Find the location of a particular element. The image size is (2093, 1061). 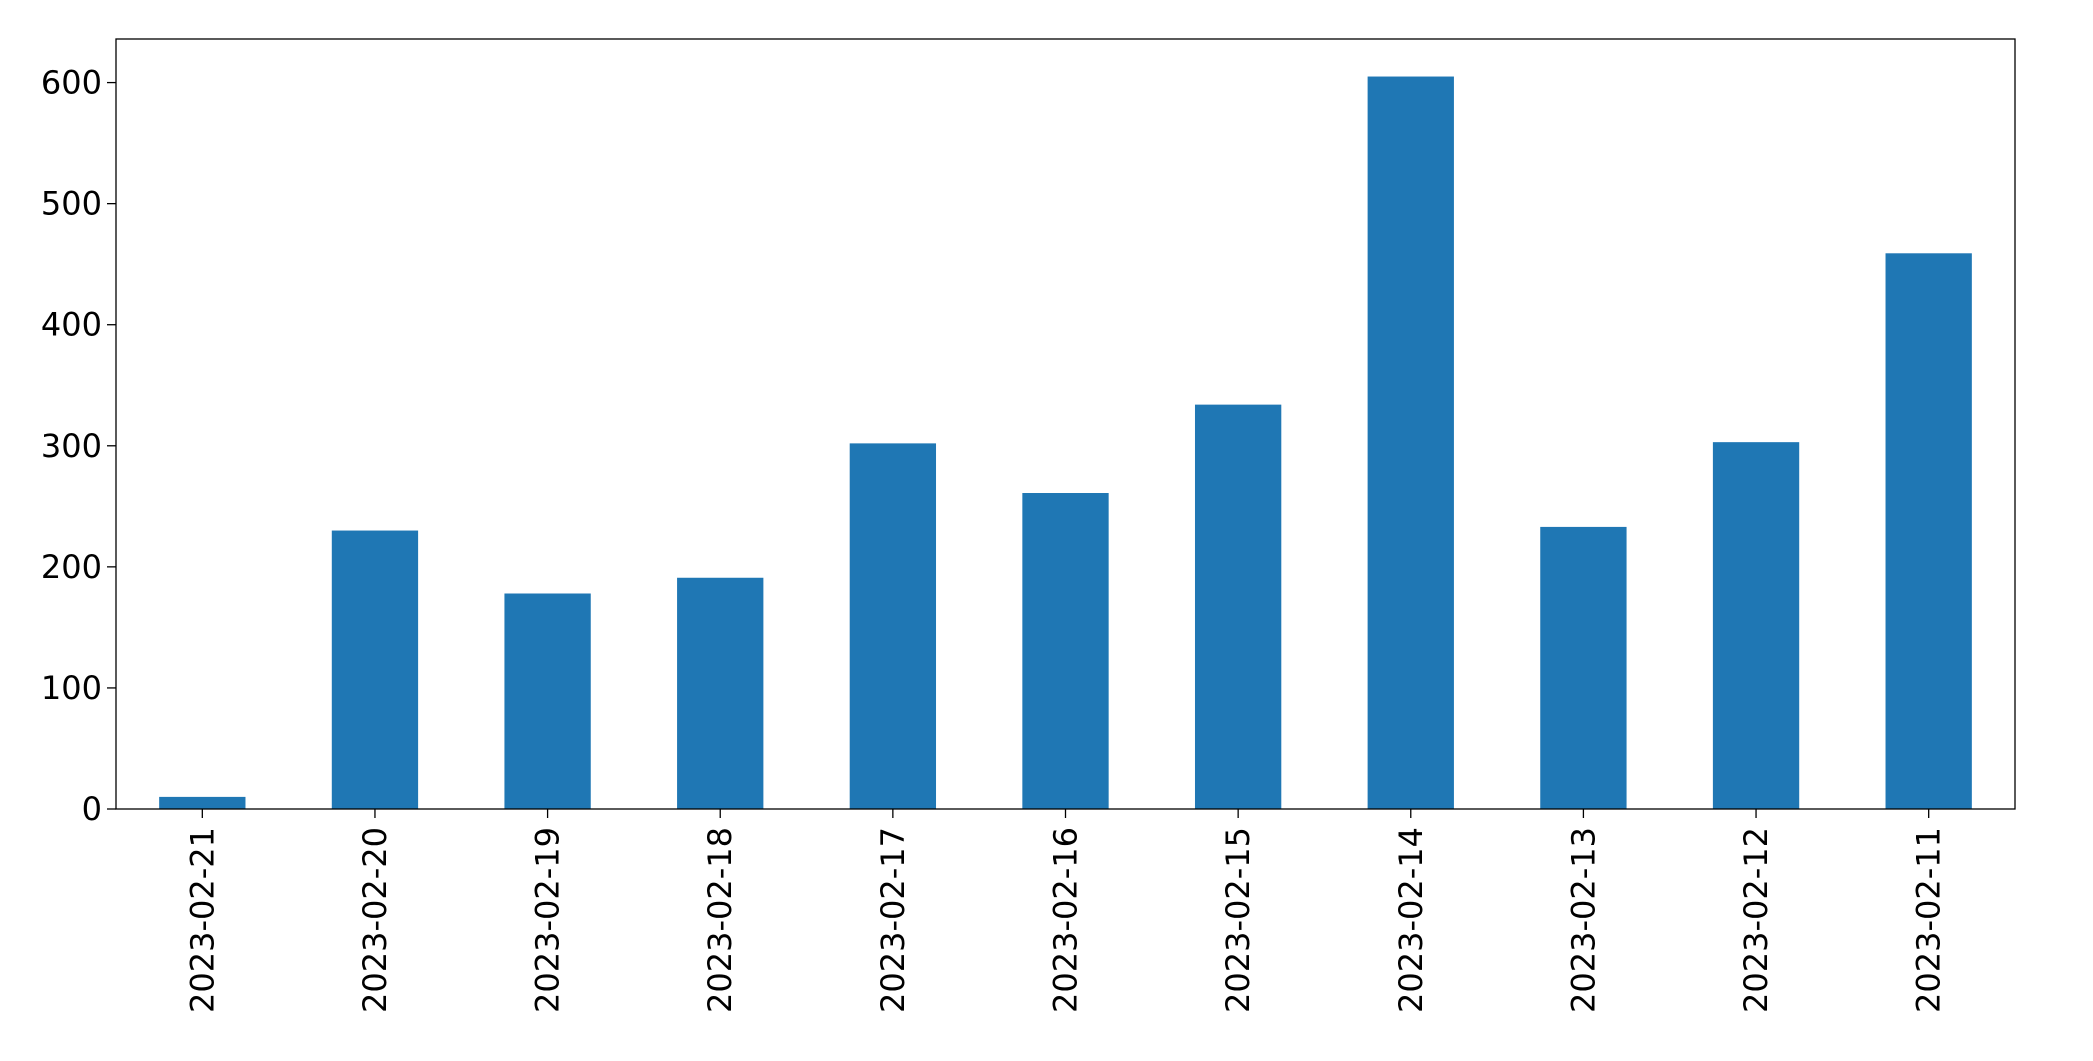

y-tick-label: 100 is located at coordinates (71, 688).